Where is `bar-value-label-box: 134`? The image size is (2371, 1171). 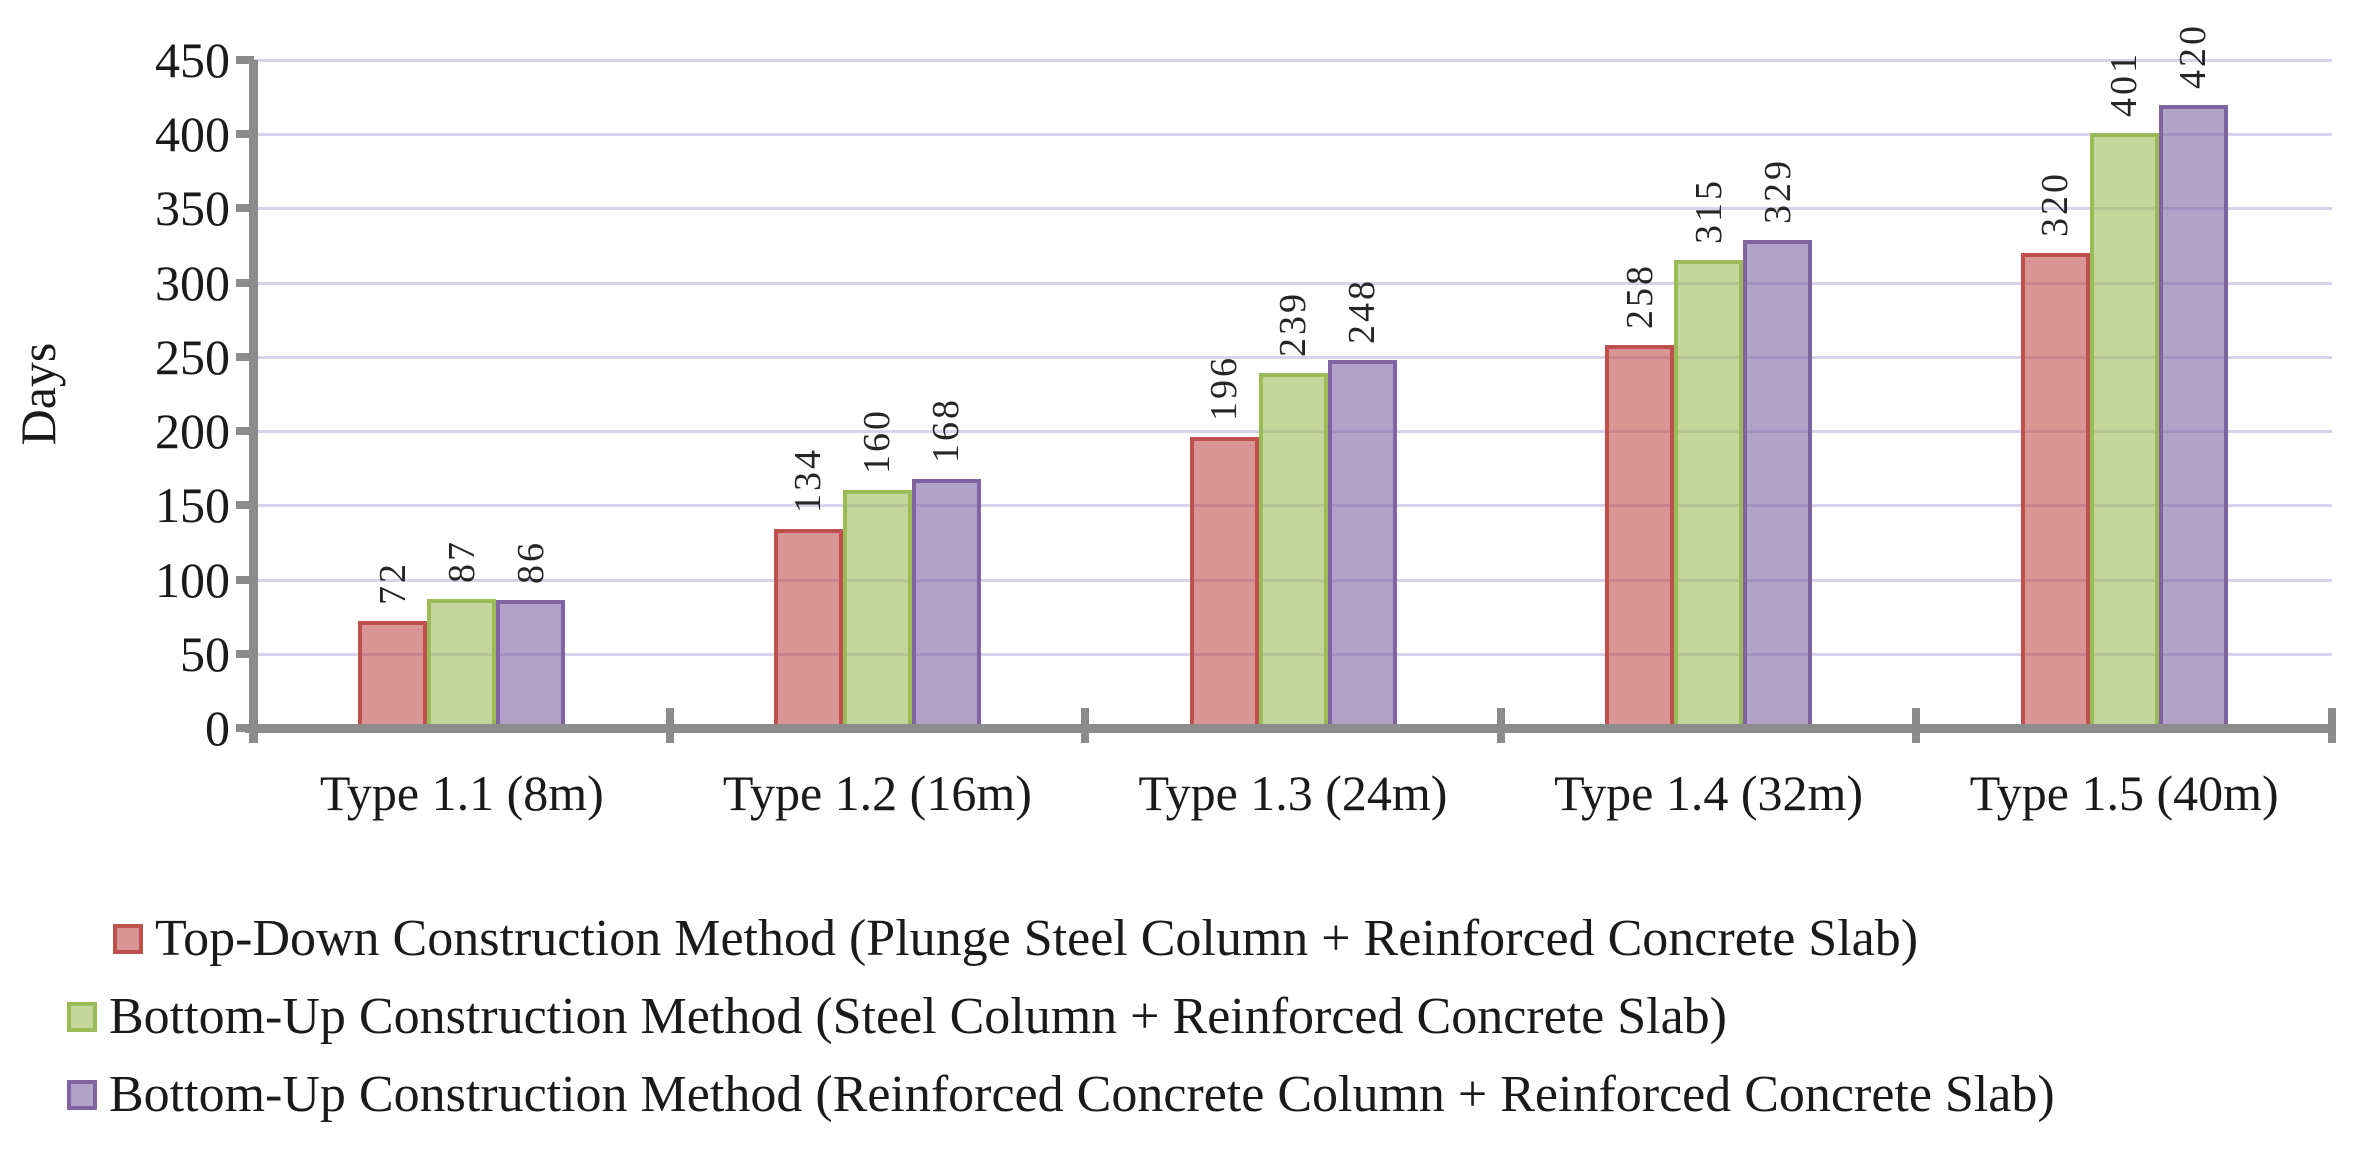
bar-value-label-box: 134 is located at coordinates (808, 480).